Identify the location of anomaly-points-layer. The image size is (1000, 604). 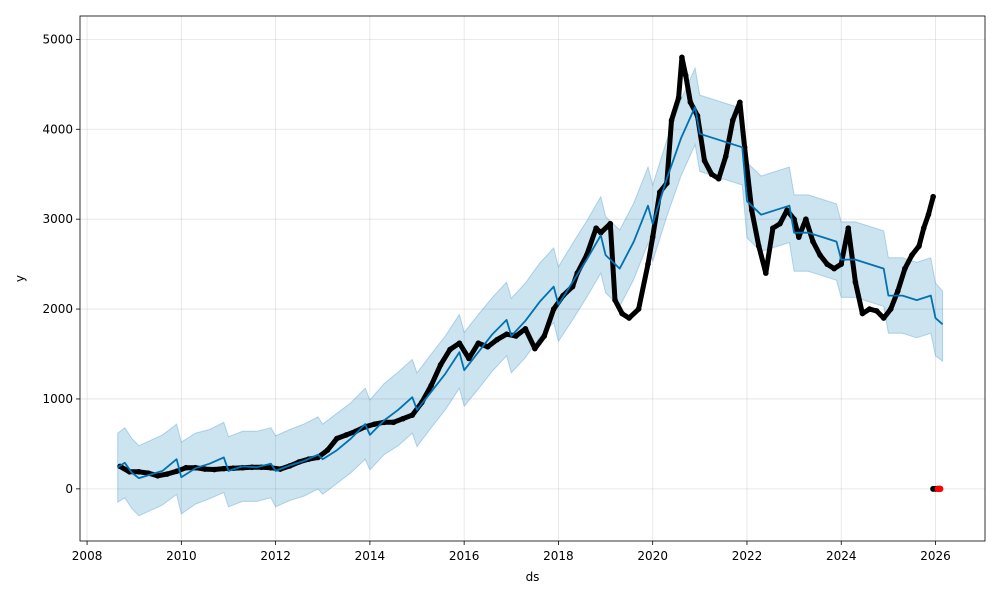
(939, 489).